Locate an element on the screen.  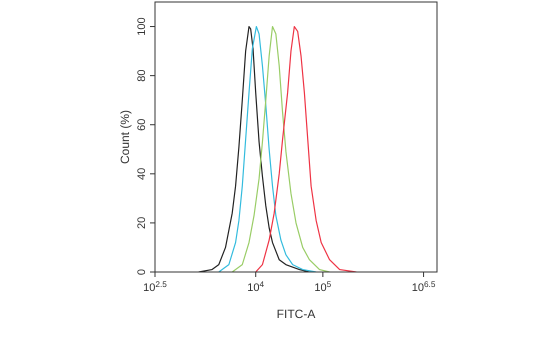
x-axis-title: FITC-A is located at coordinates (296, 314).